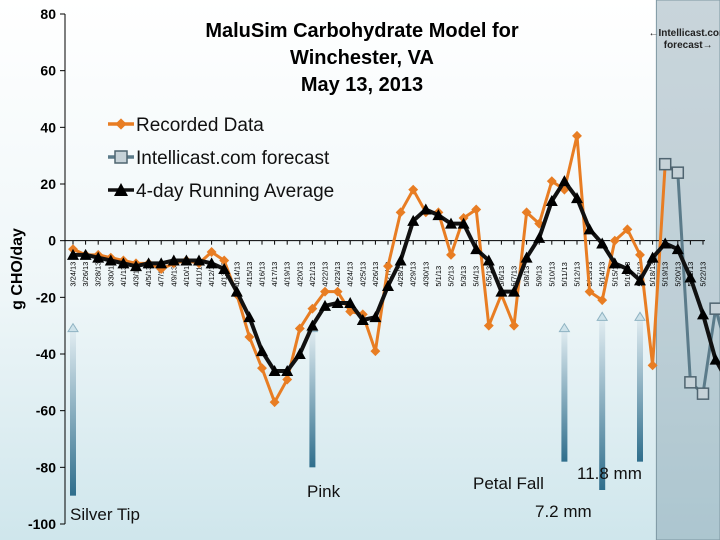 The width and height of the screenshot is (720, 540). I want to click on forecast-label: ←Intellicast.com forecast→, so click(684, 39).